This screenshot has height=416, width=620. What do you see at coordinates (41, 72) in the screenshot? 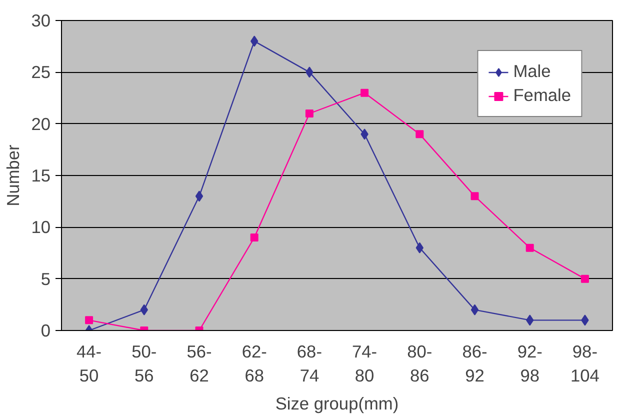
I see `y-tick-label: 25` at bounding box center [41, 72].